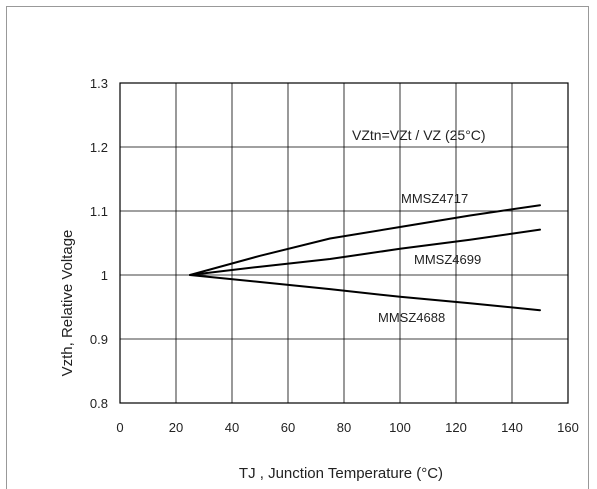 Image resolution: width=597 pixels, height=489 pixels. I want to click on x-tick-label: 40, so click(232, 427).